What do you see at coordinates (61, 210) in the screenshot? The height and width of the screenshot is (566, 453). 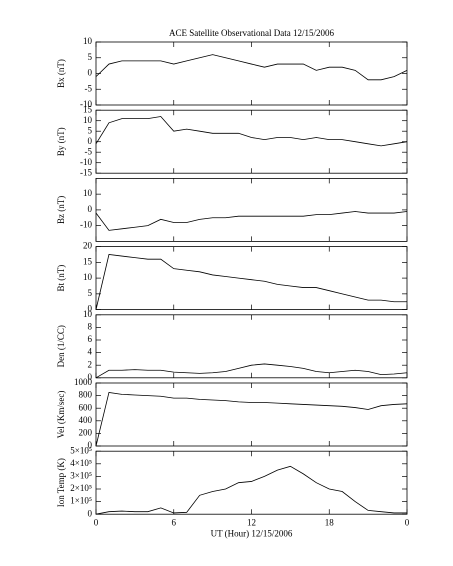 I see `y-axis-label: Bz (nT)` at bounding box center [61, 210].